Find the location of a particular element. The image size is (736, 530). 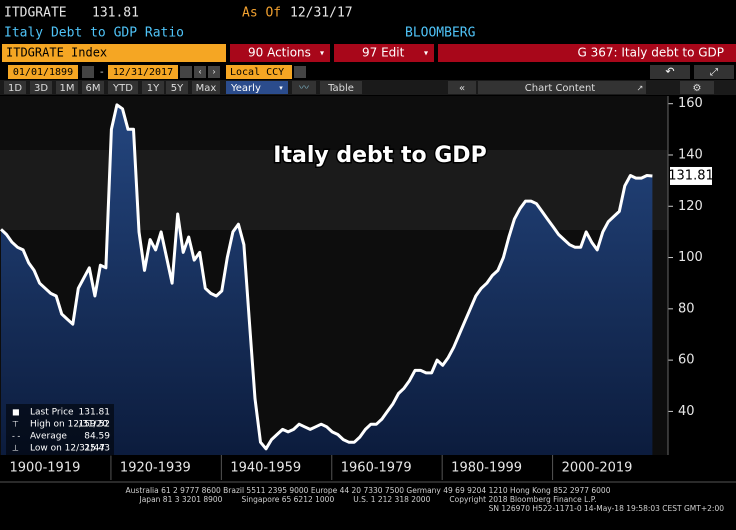

table-button: Table is located at coordinates (341, 87).